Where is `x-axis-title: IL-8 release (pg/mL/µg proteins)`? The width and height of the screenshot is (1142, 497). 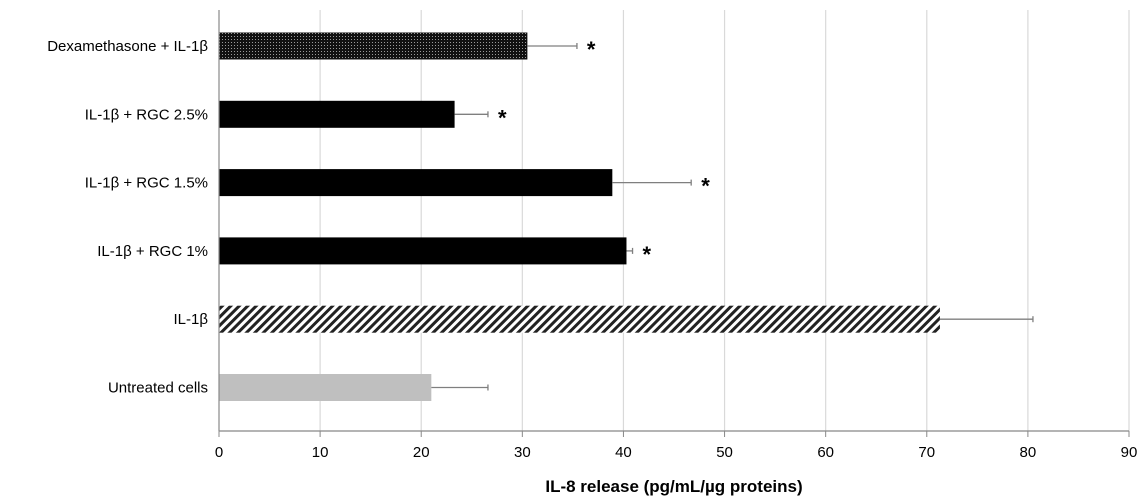 x-axis-title: IL-8 release (pg/mL/µg proteins) is located at coordinates (673, 486).